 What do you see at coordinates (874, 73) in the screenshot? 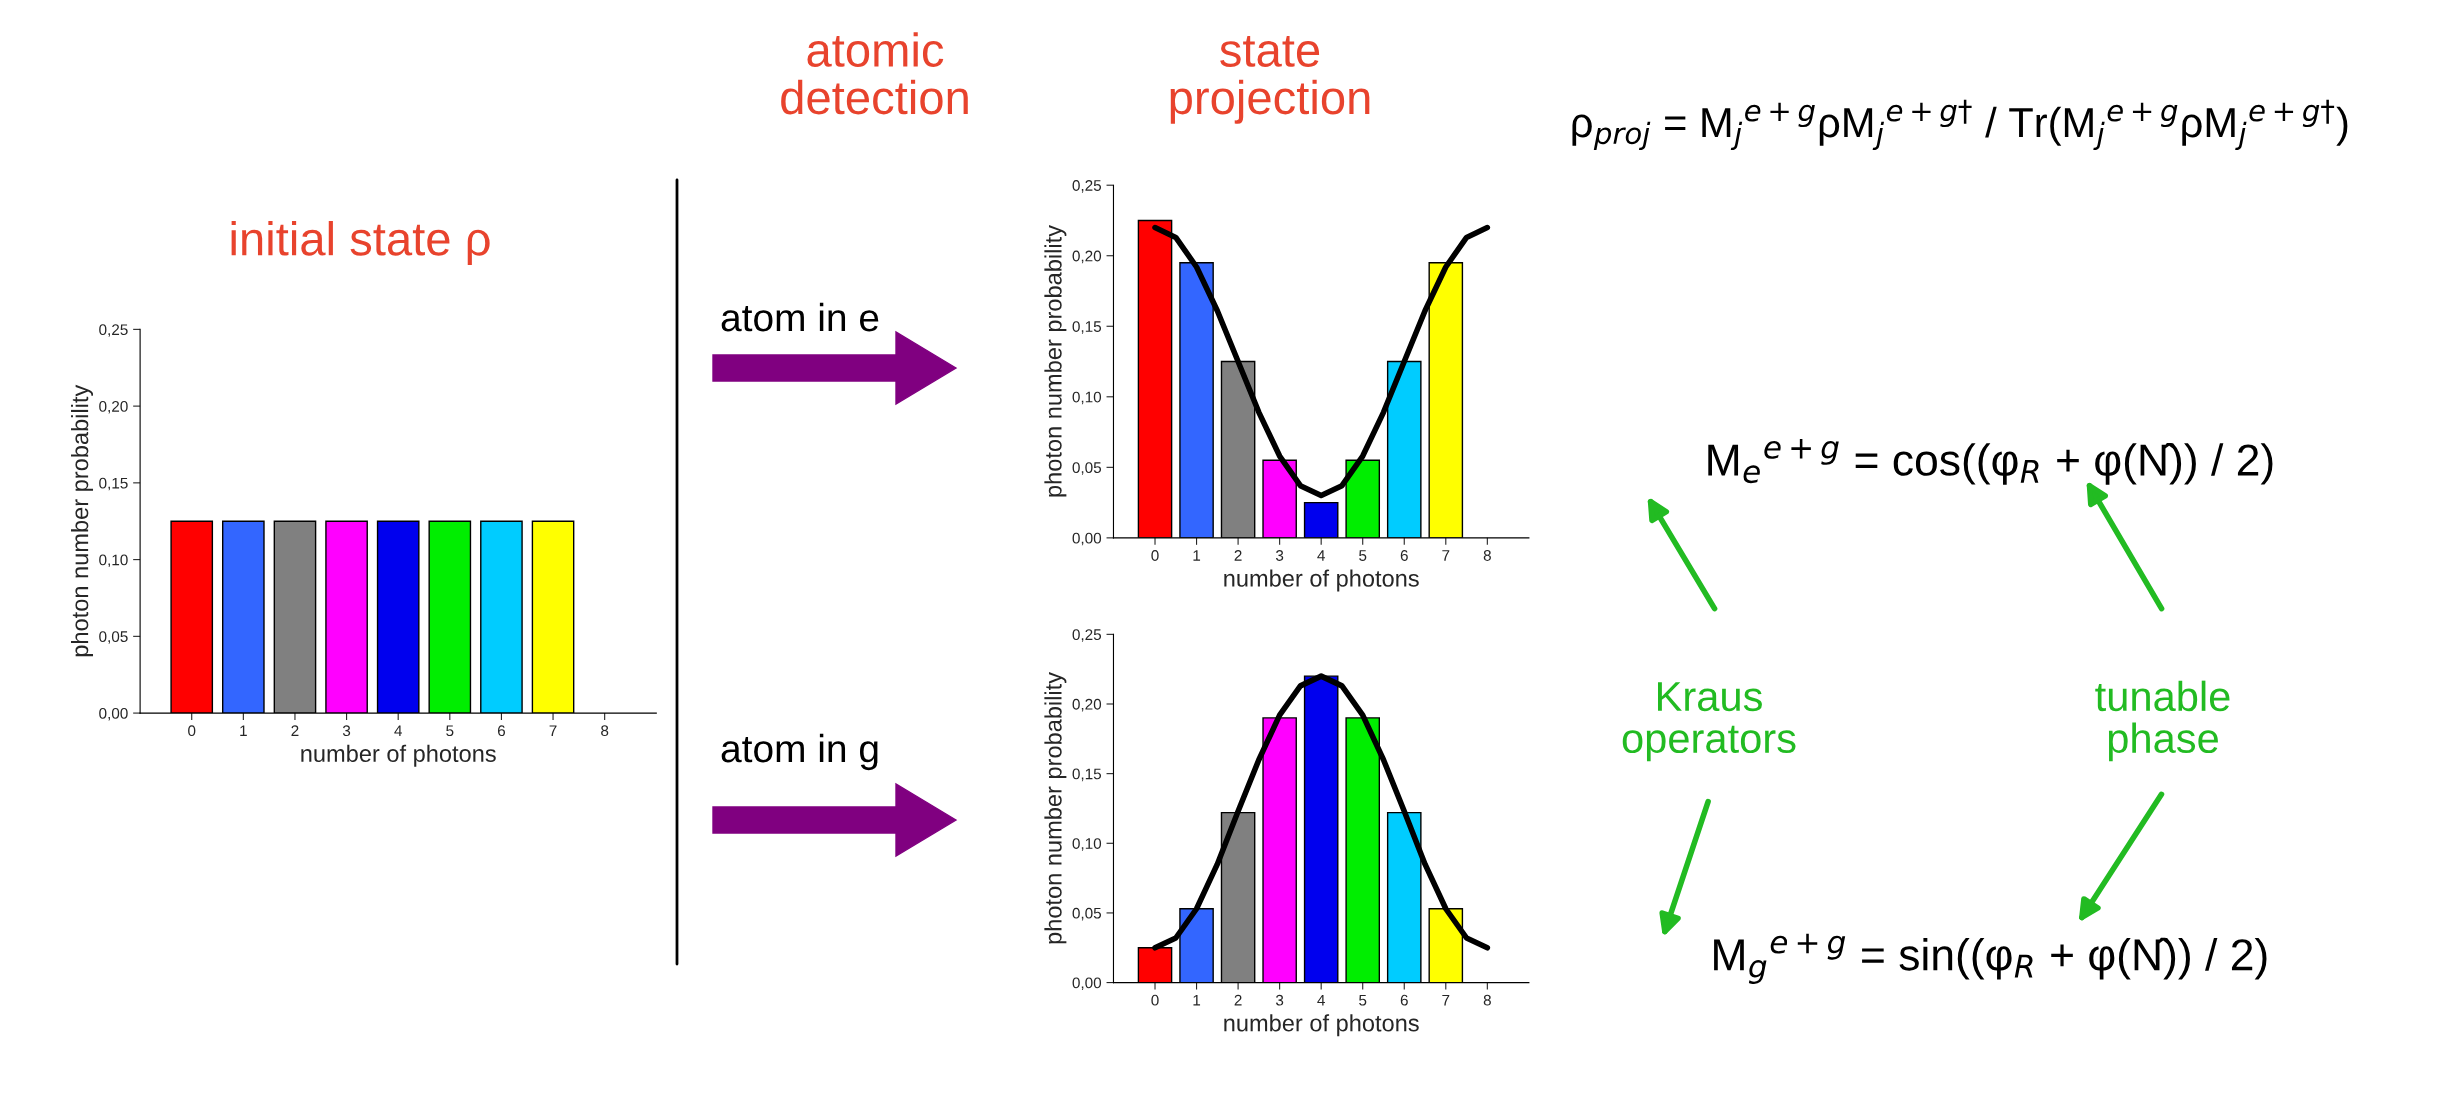
I see `text: atomic detection` at bounding box center [874, 73].